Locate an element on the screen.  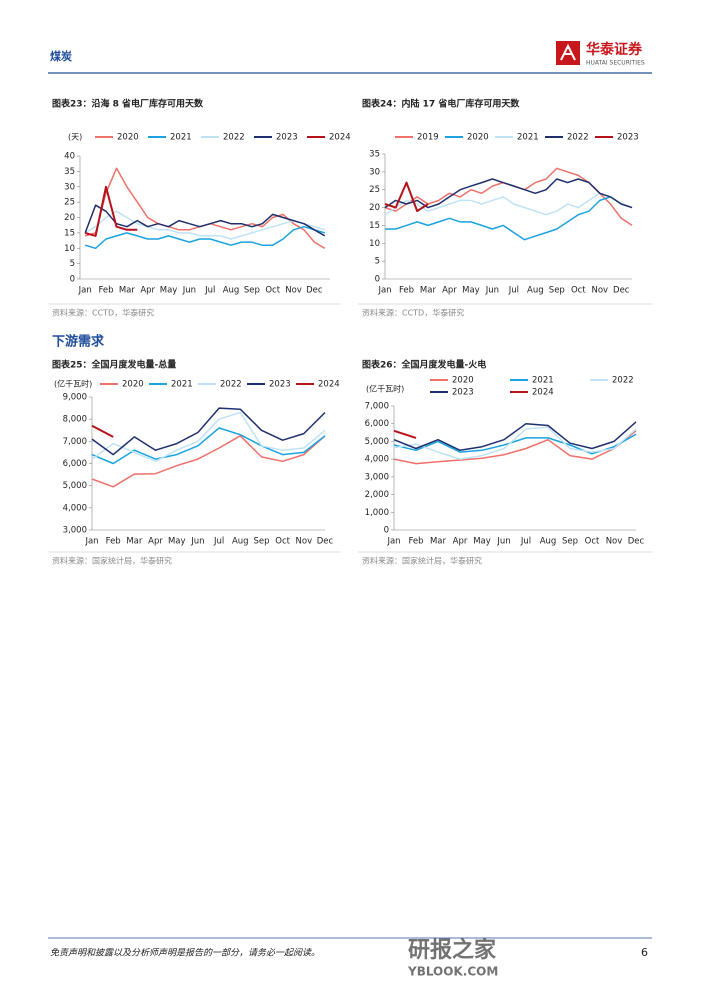
y-tick-label: 35 is located at coordinates (374, 155).